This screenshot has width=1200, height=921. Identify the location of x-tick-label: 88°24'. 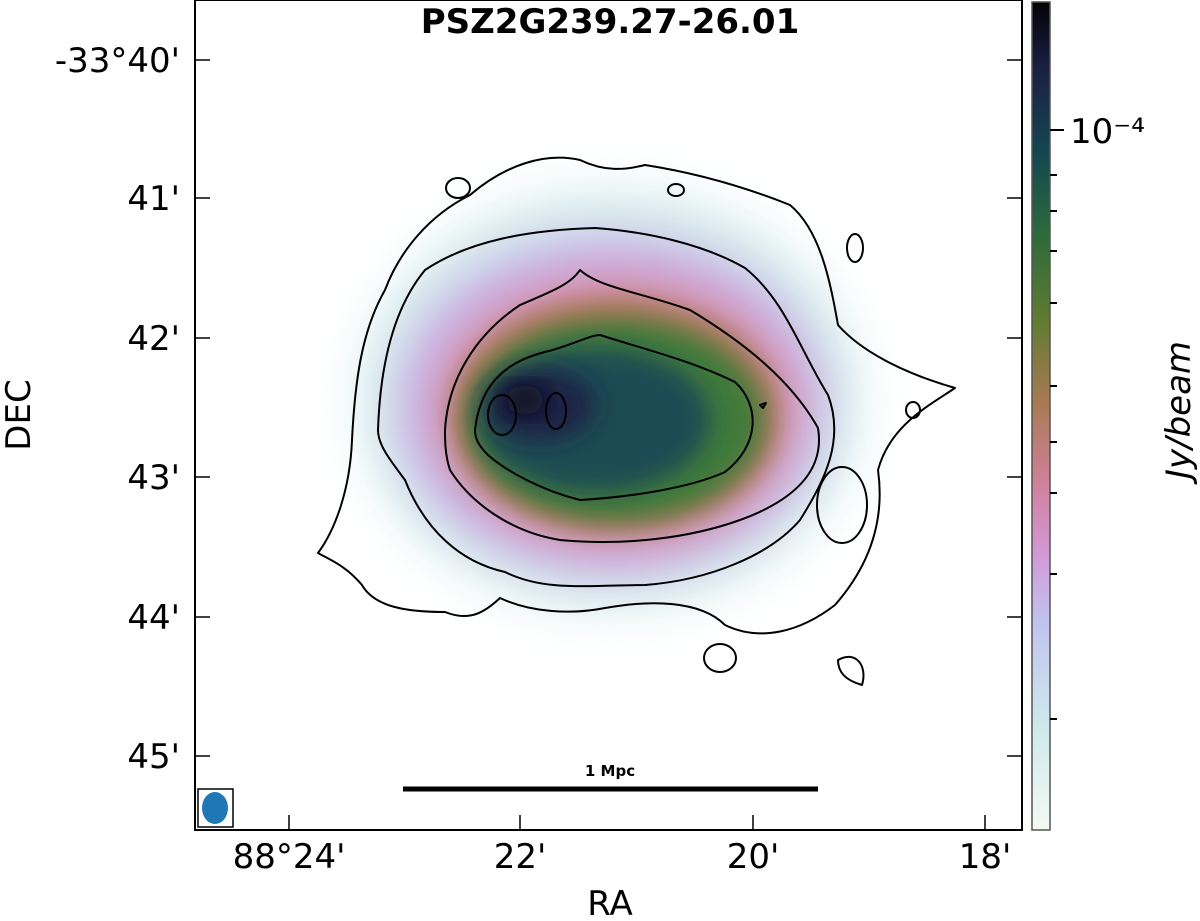
(289, 857).